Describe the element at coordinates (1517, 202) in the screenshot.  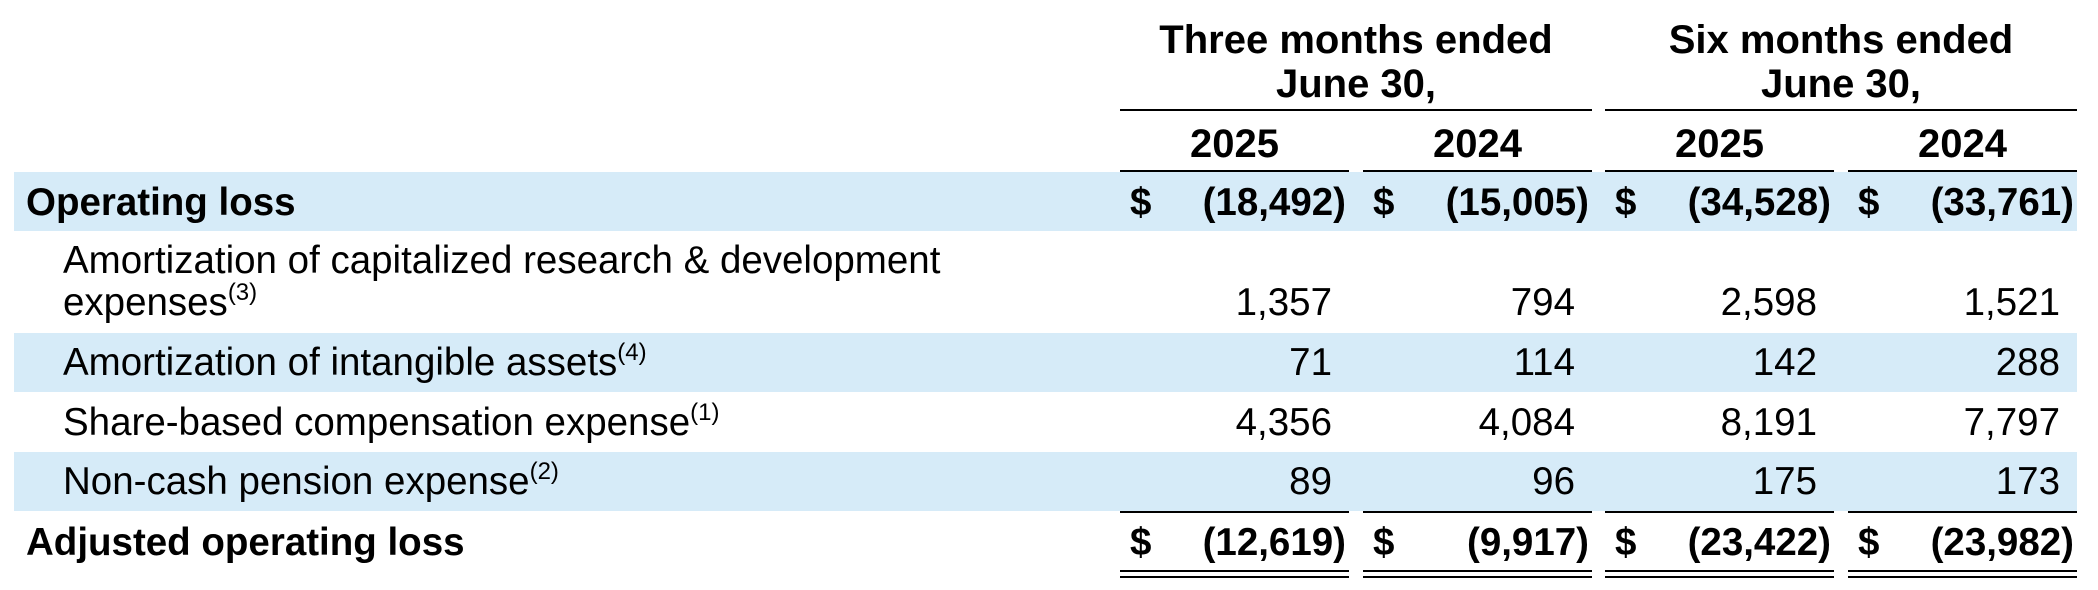
I see `value-operating-loss-q-2024: (15,005)` at that location.